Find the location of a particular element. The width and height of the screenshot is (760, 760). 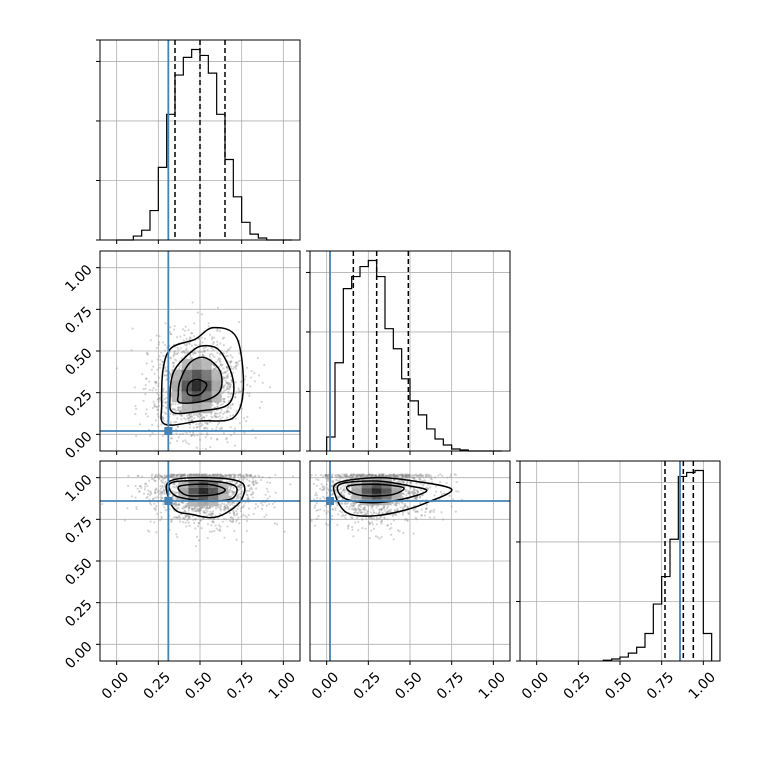

joint-0-density-cell is located at coordinates (216, 375).